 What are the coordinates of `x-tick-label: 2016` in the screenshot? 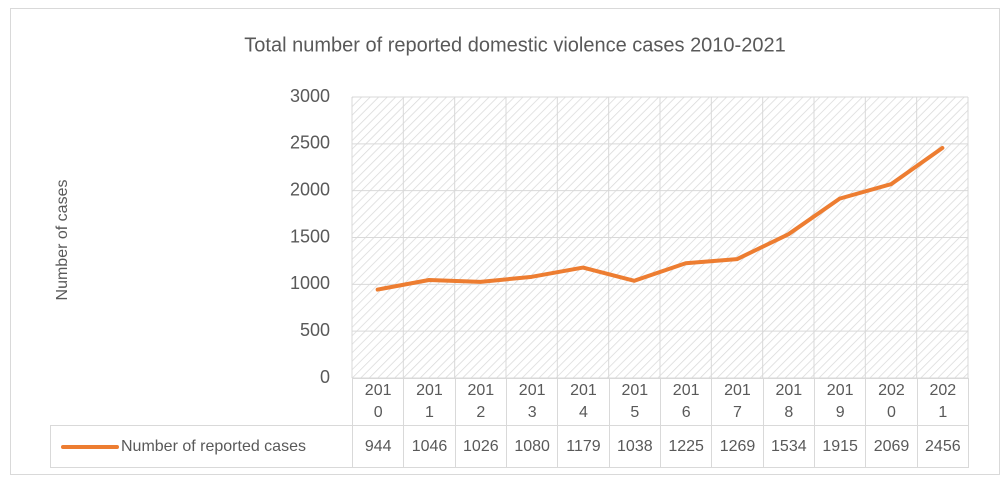 It's located at (686, 401).